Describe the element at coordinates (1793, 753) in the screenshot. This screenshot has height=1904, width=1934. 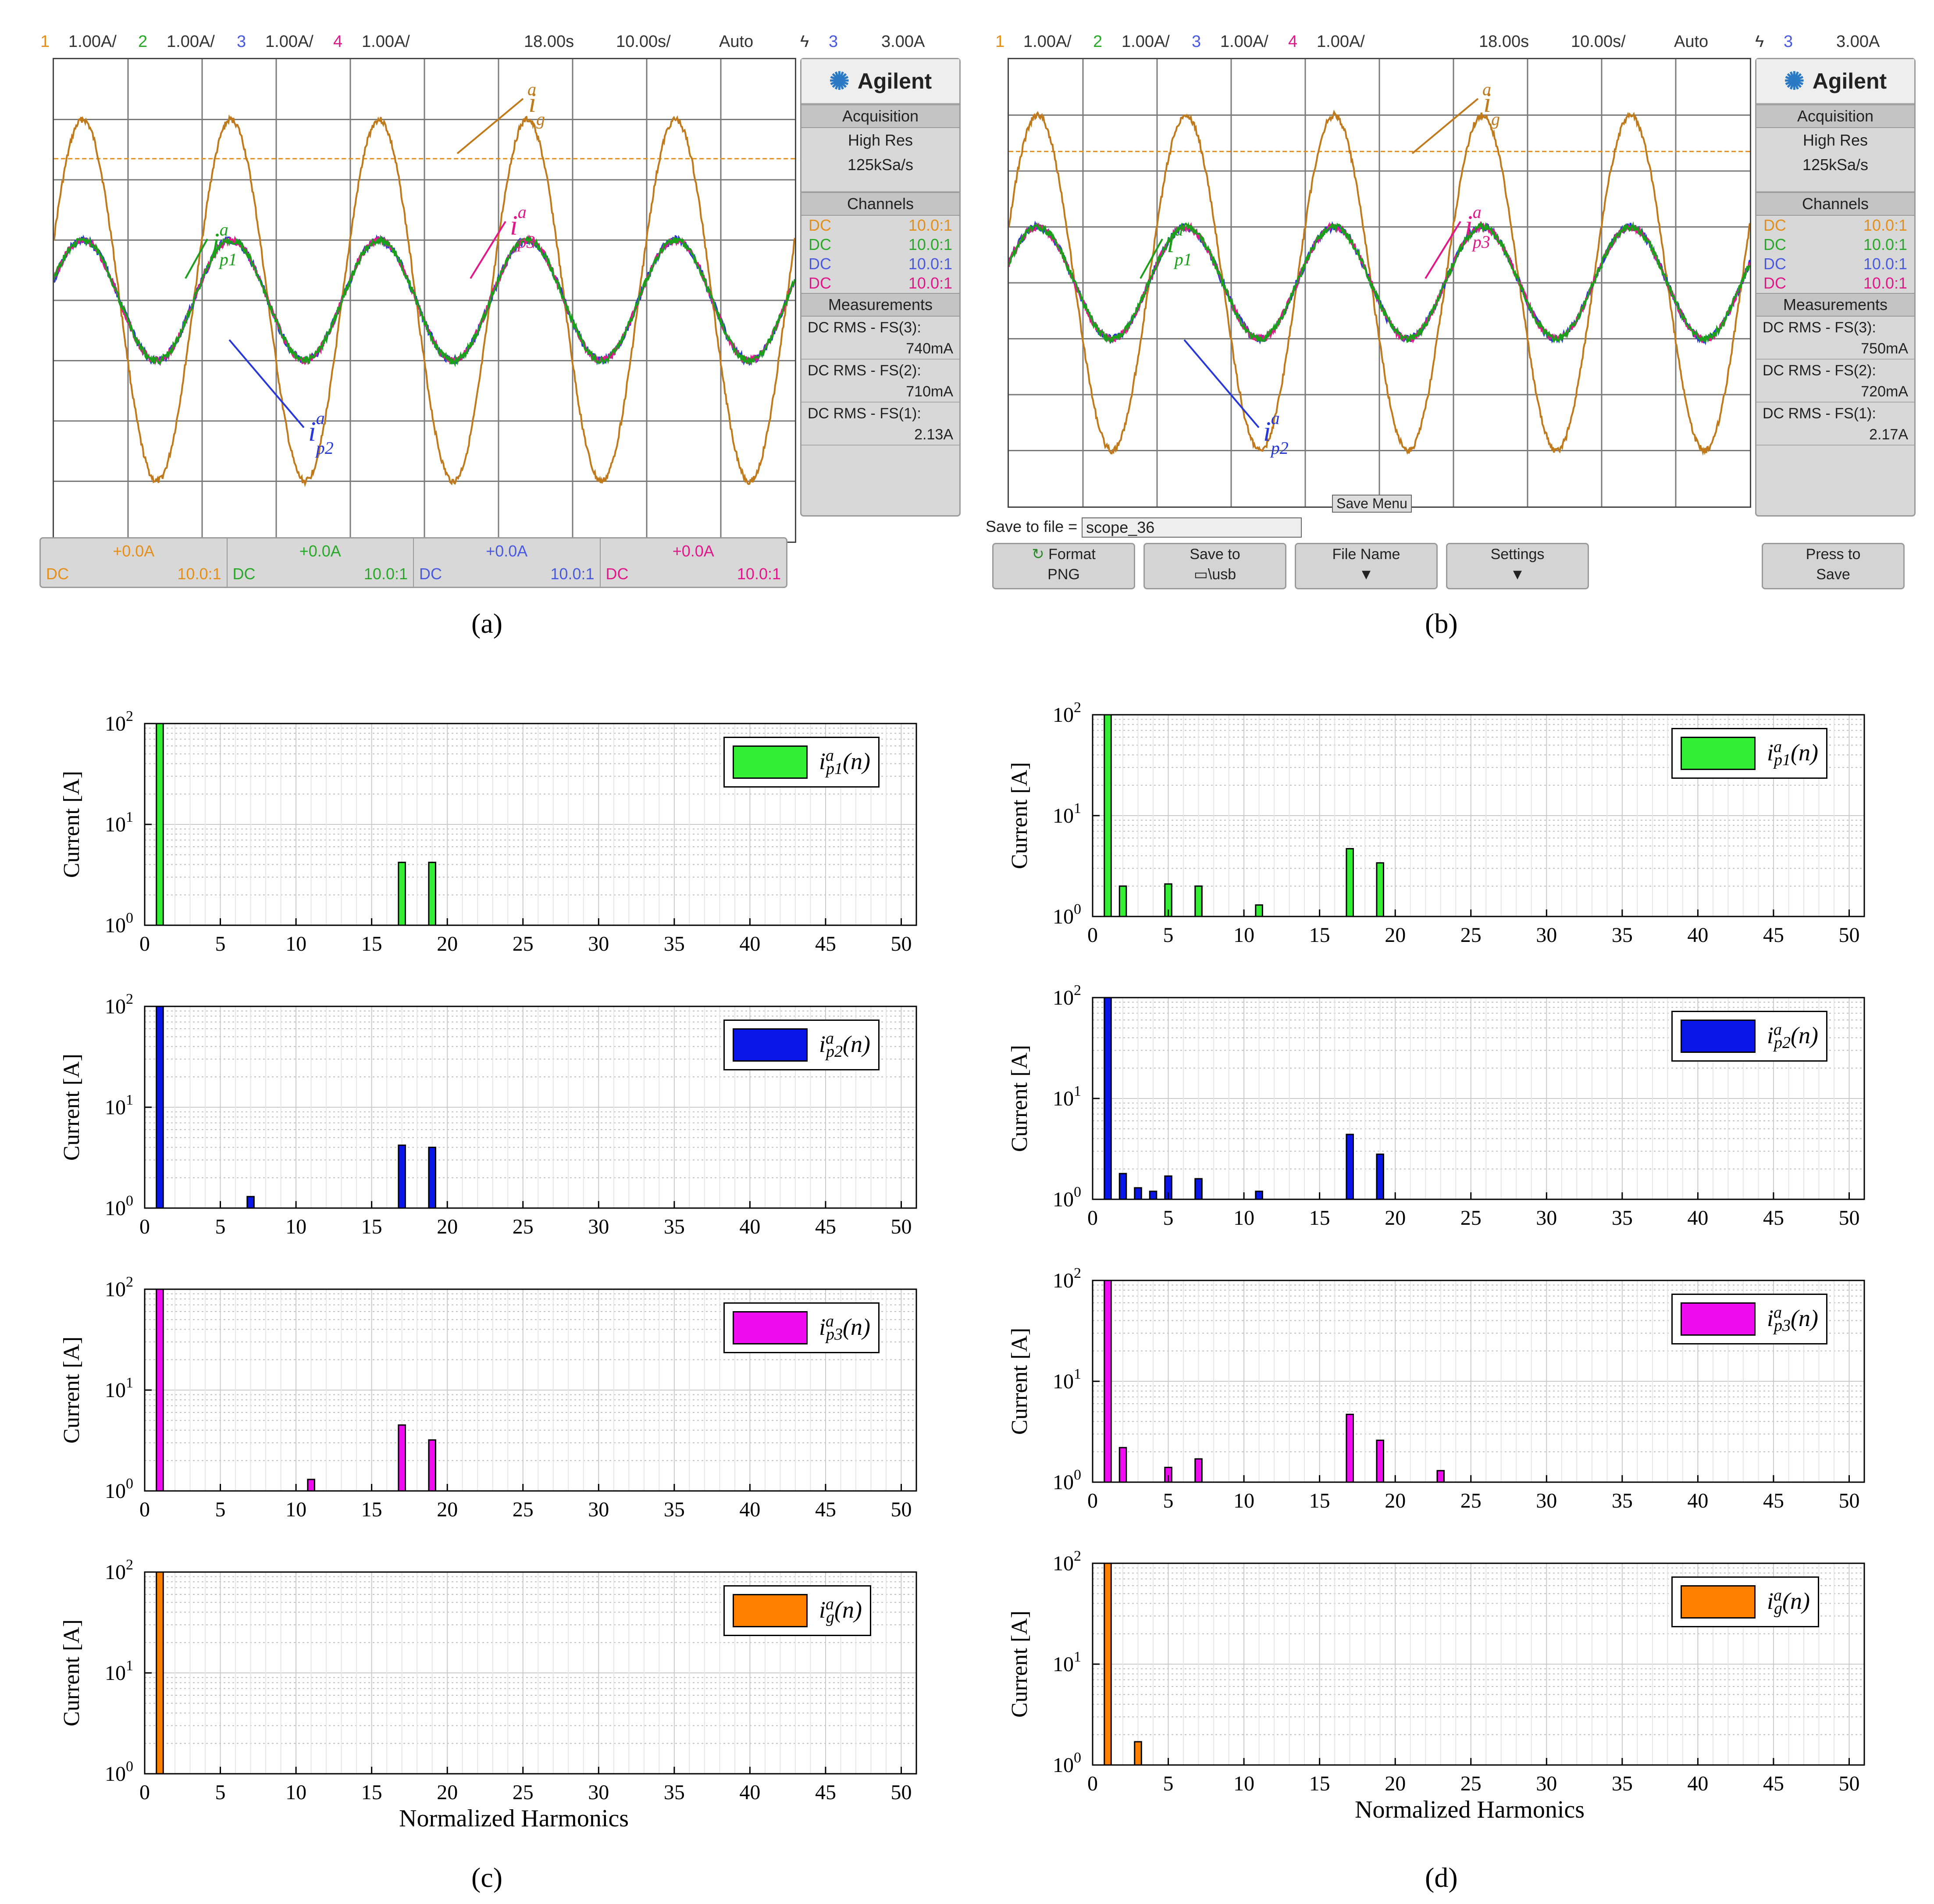
I see `legend-label: iap1(n)` at that location.